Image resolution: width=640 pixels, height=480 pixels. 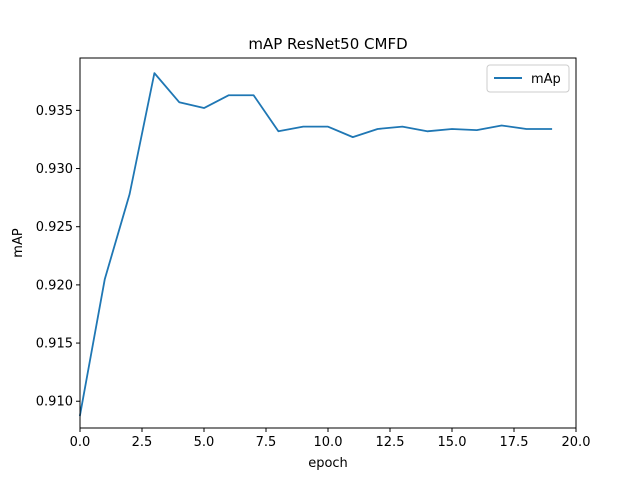 What do you see at coordinates (390, 442) in the screenshot?
I see `x-tick-label: 12.5` at bounding box center [390, 442].